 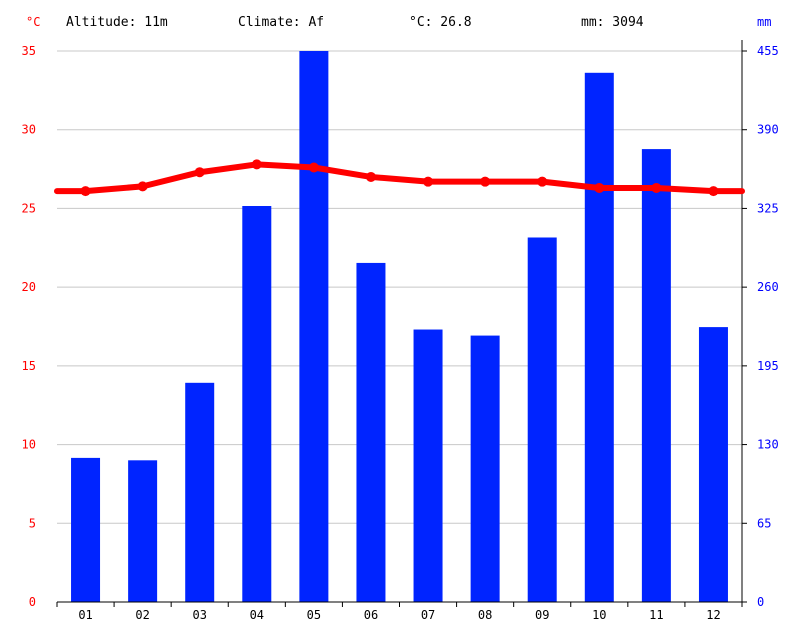 What do you see at coordinates (29, 130) in the screenshot?
I see `y-left-tick-label: 30` at bounding box center [29, 130].